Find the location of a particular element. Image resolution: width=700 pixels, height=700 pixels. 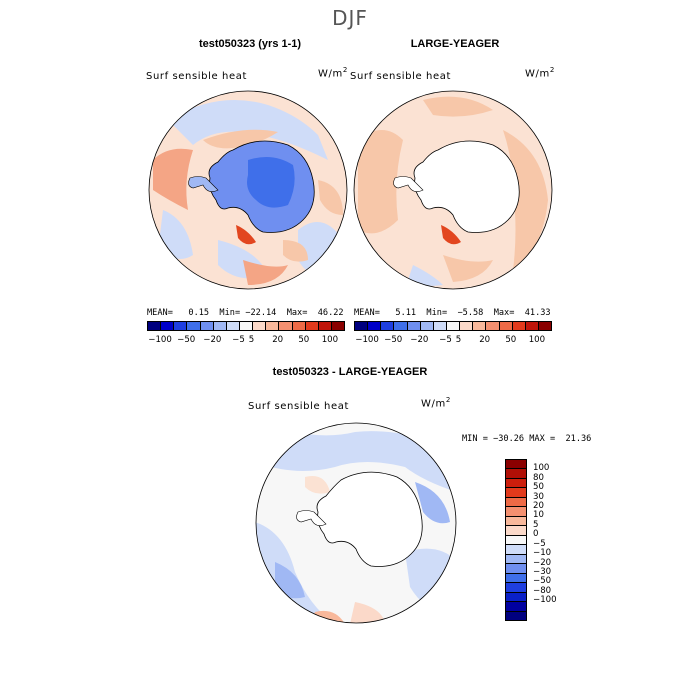

panel-2-units: W/m2 is located at coordinates (540, 73).